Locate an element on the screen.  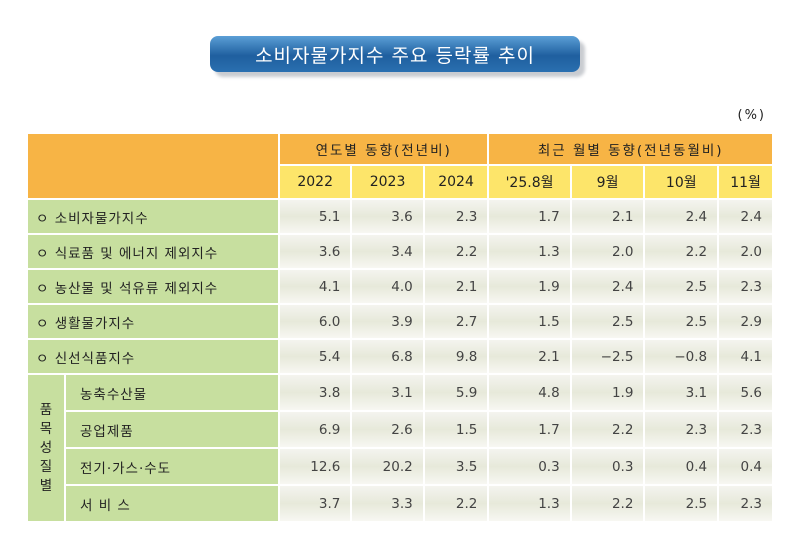
value-cell: 20.2 is located at coordinates (387, 466).